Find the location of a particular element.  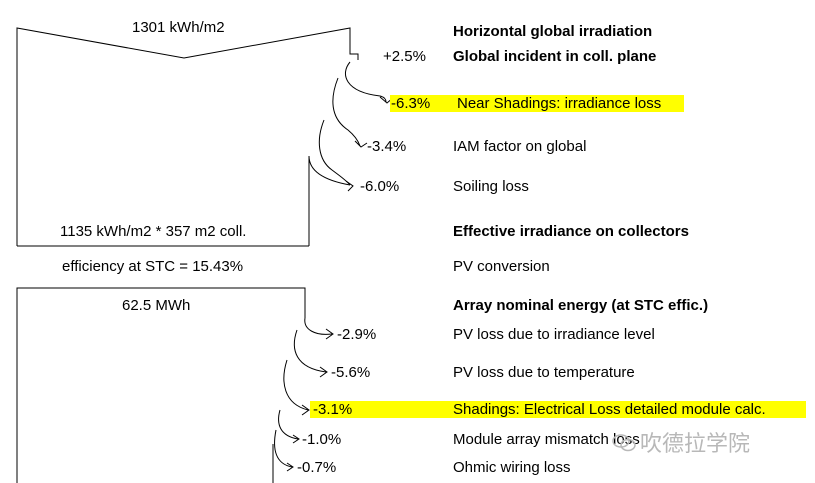

watermark: 吹德拉学院 is located at coordinates (681, 442).